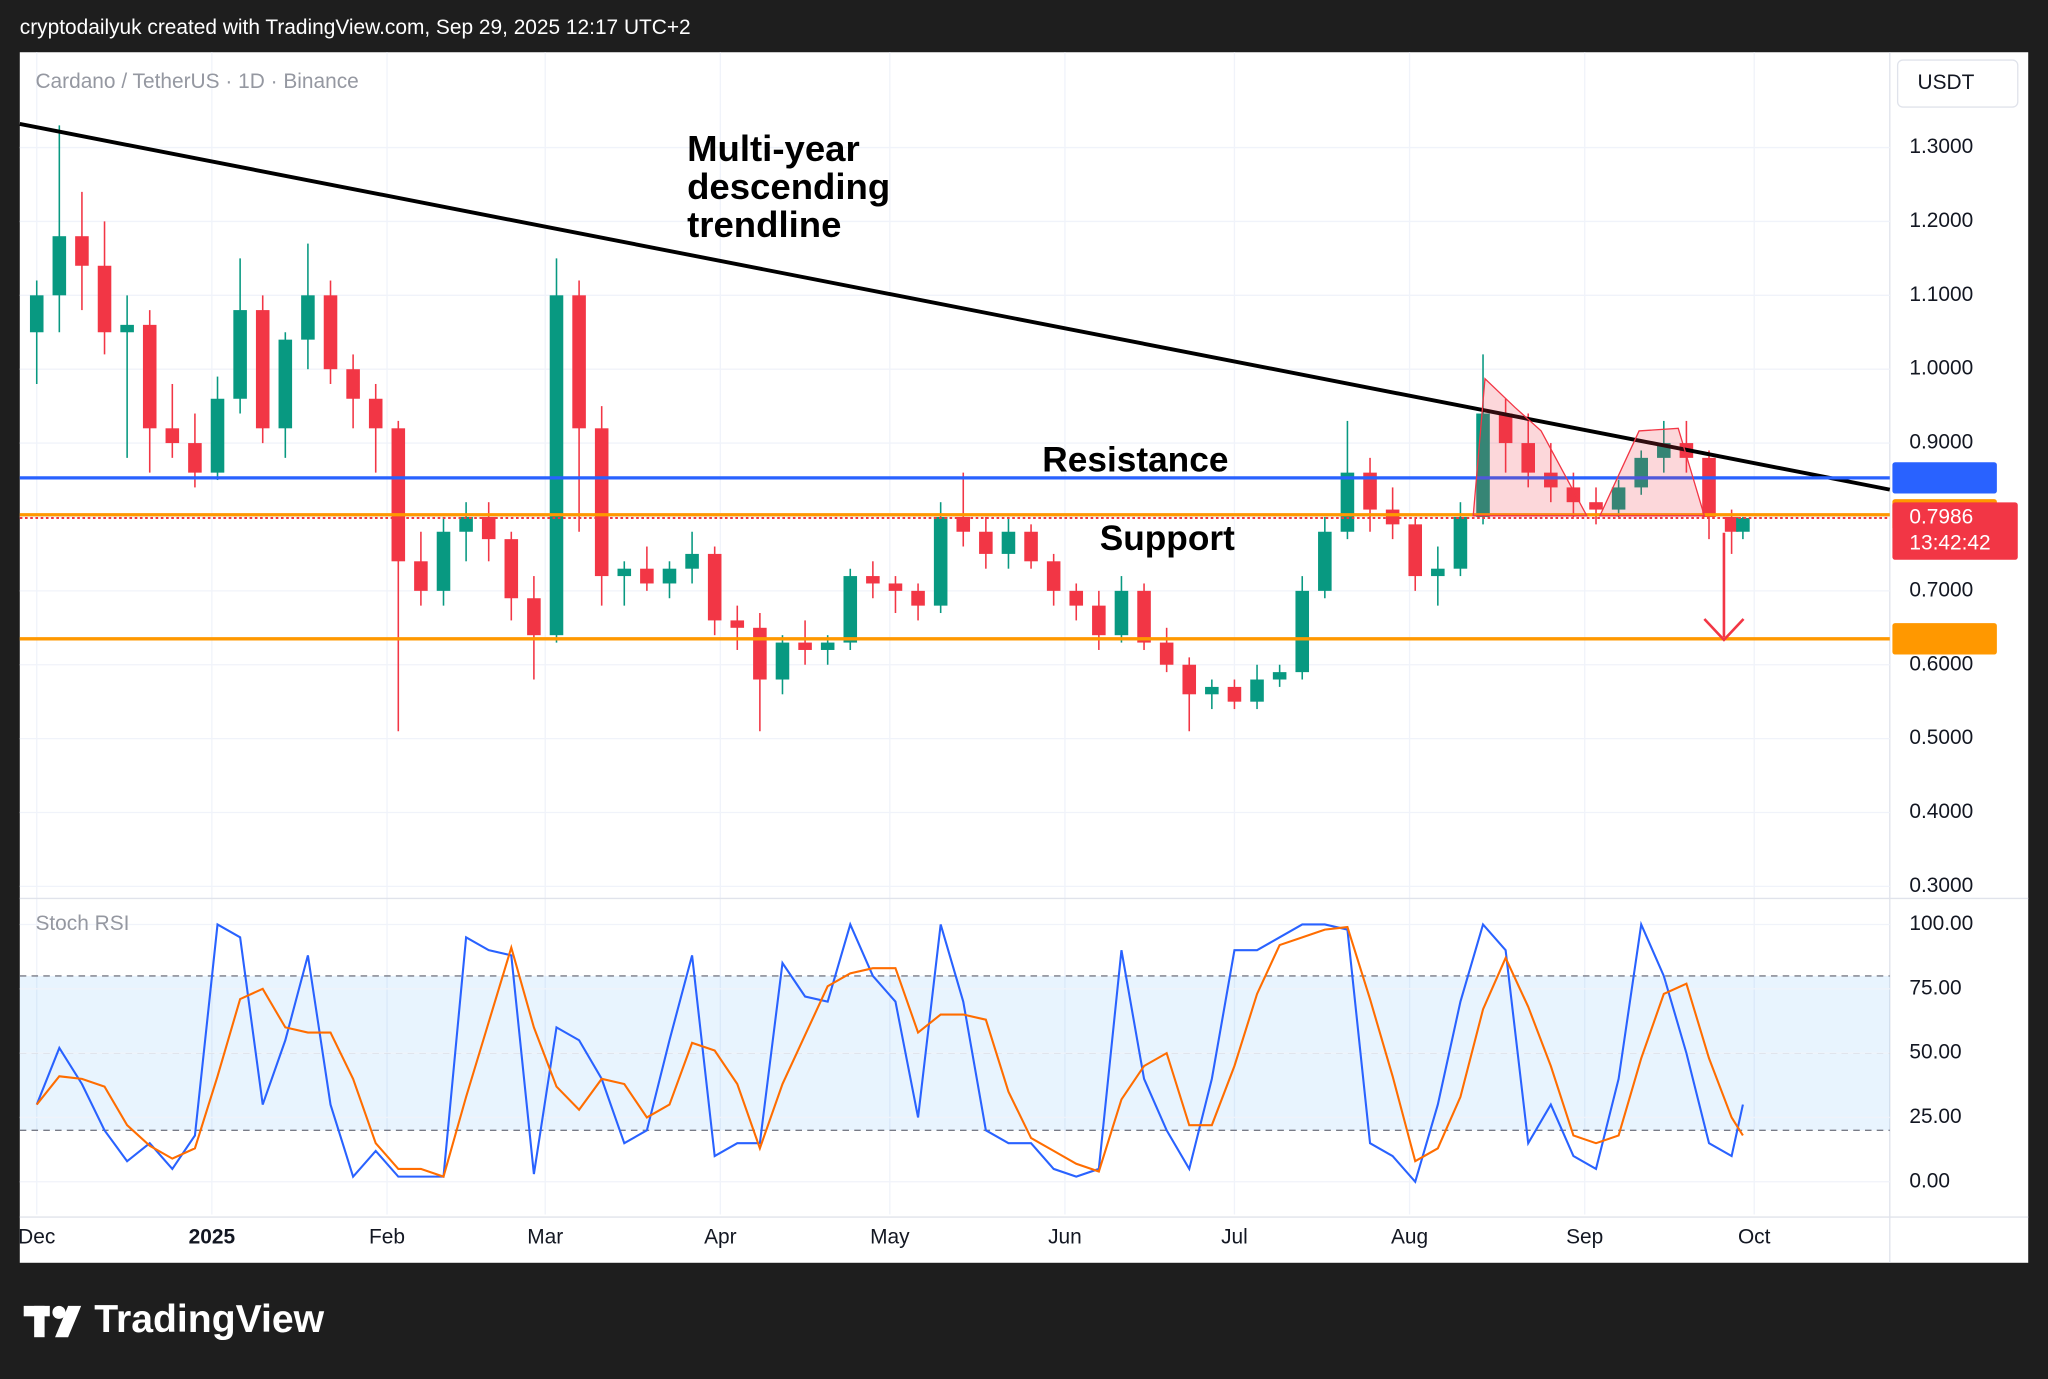 The height and width of the screenshot is (1379, 2048). I want to click on currency-box, so click(1957, 83).